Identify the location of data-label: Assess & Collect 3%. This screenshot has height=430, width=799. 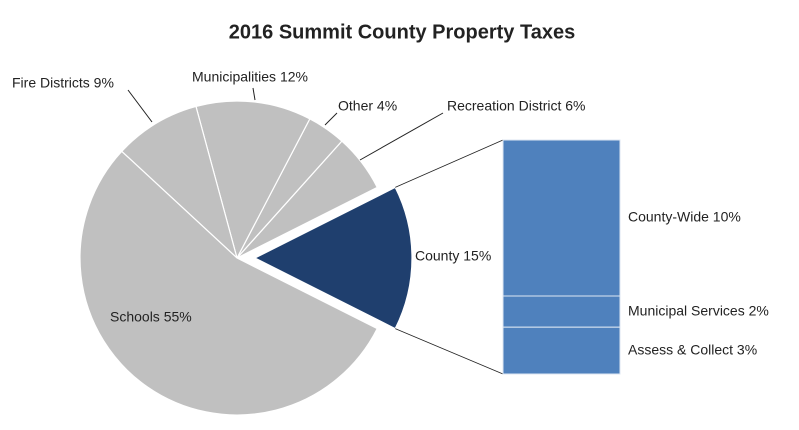
(692, 349).